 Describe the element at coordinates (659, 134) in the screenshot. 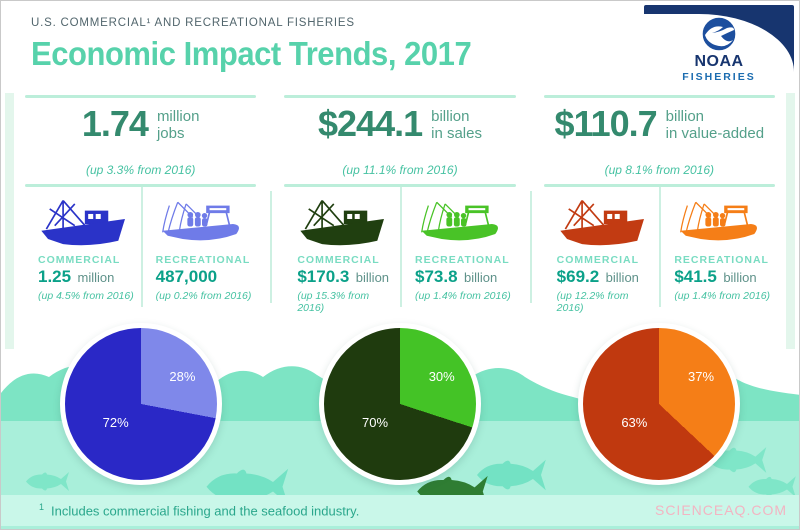

I see `value-added-headline: $110.7 billion in value-added` at that location.